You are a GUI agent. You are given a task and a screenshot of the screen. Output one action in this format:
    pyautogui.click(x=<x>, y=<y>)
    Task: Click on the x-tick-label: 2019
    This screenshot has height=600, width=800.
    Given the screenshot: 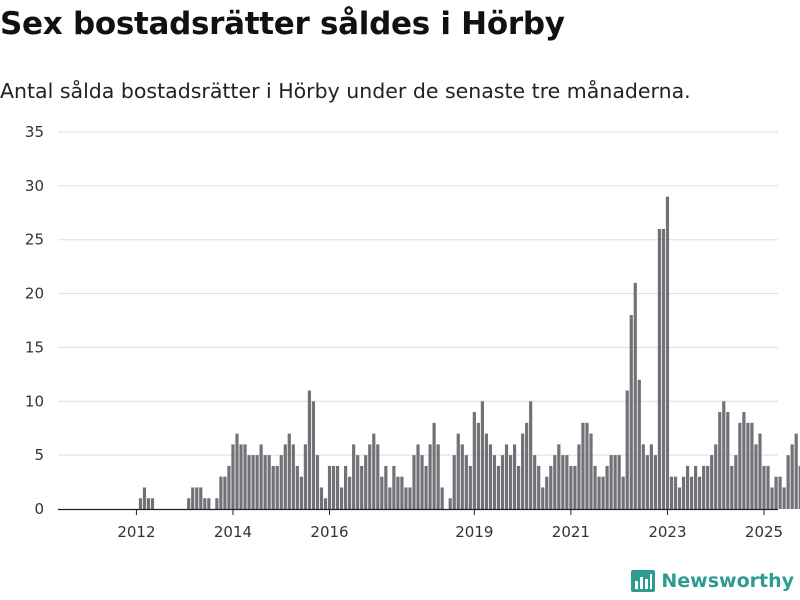 What is the action you would take?
    pyautogui.click(x=474, y=532)
    